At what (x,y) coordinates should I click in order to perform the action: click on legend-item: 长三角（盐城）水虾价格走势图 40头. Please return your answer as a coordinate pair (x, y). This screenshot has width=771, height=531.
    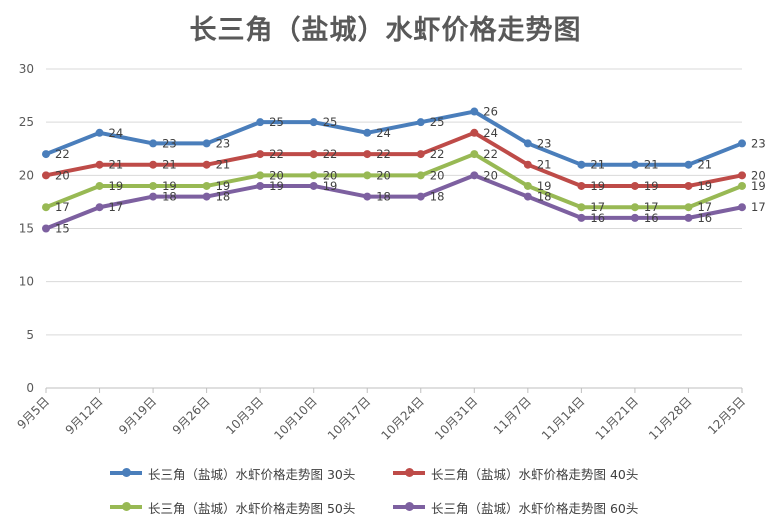
    Looking at the image, I should click on (515, 473).